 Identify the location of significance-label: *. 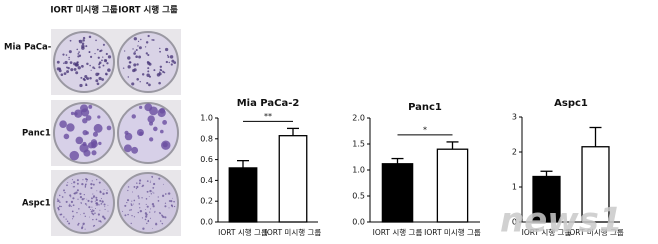
(425, 129).